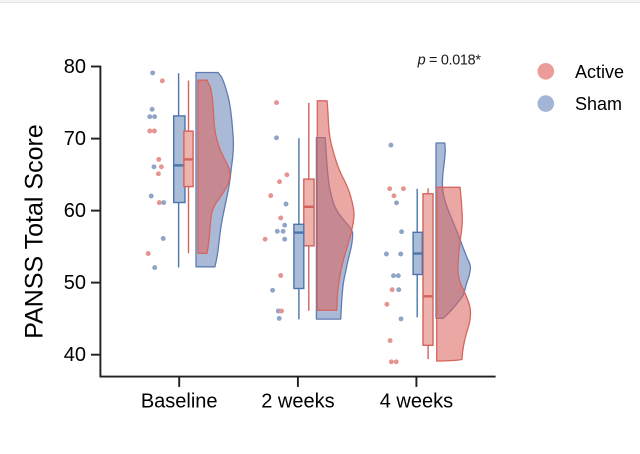 The image size is (640, 454). Describe the element at coordinates (75, 139) in the screenshot. I see `svg-text: 70` at that location.